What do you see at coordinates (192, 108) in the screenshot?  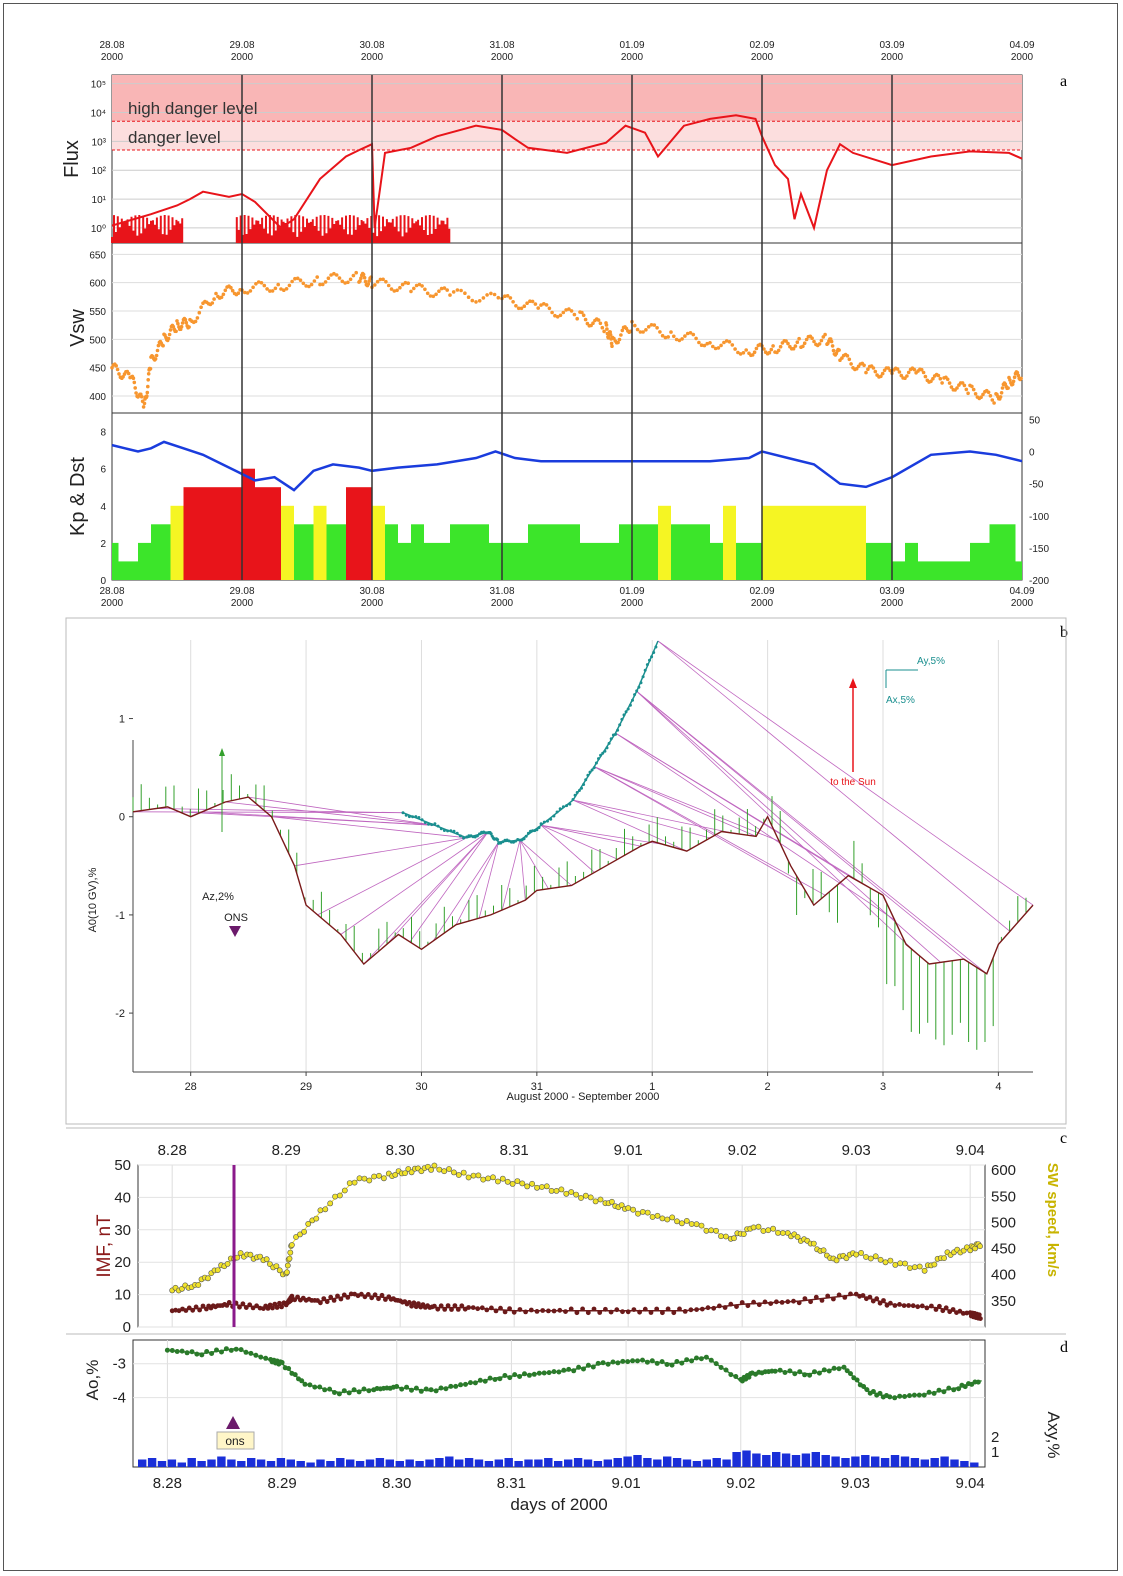 I see `high-danger-level-label: high danger level` at bounding box center [192, 108].